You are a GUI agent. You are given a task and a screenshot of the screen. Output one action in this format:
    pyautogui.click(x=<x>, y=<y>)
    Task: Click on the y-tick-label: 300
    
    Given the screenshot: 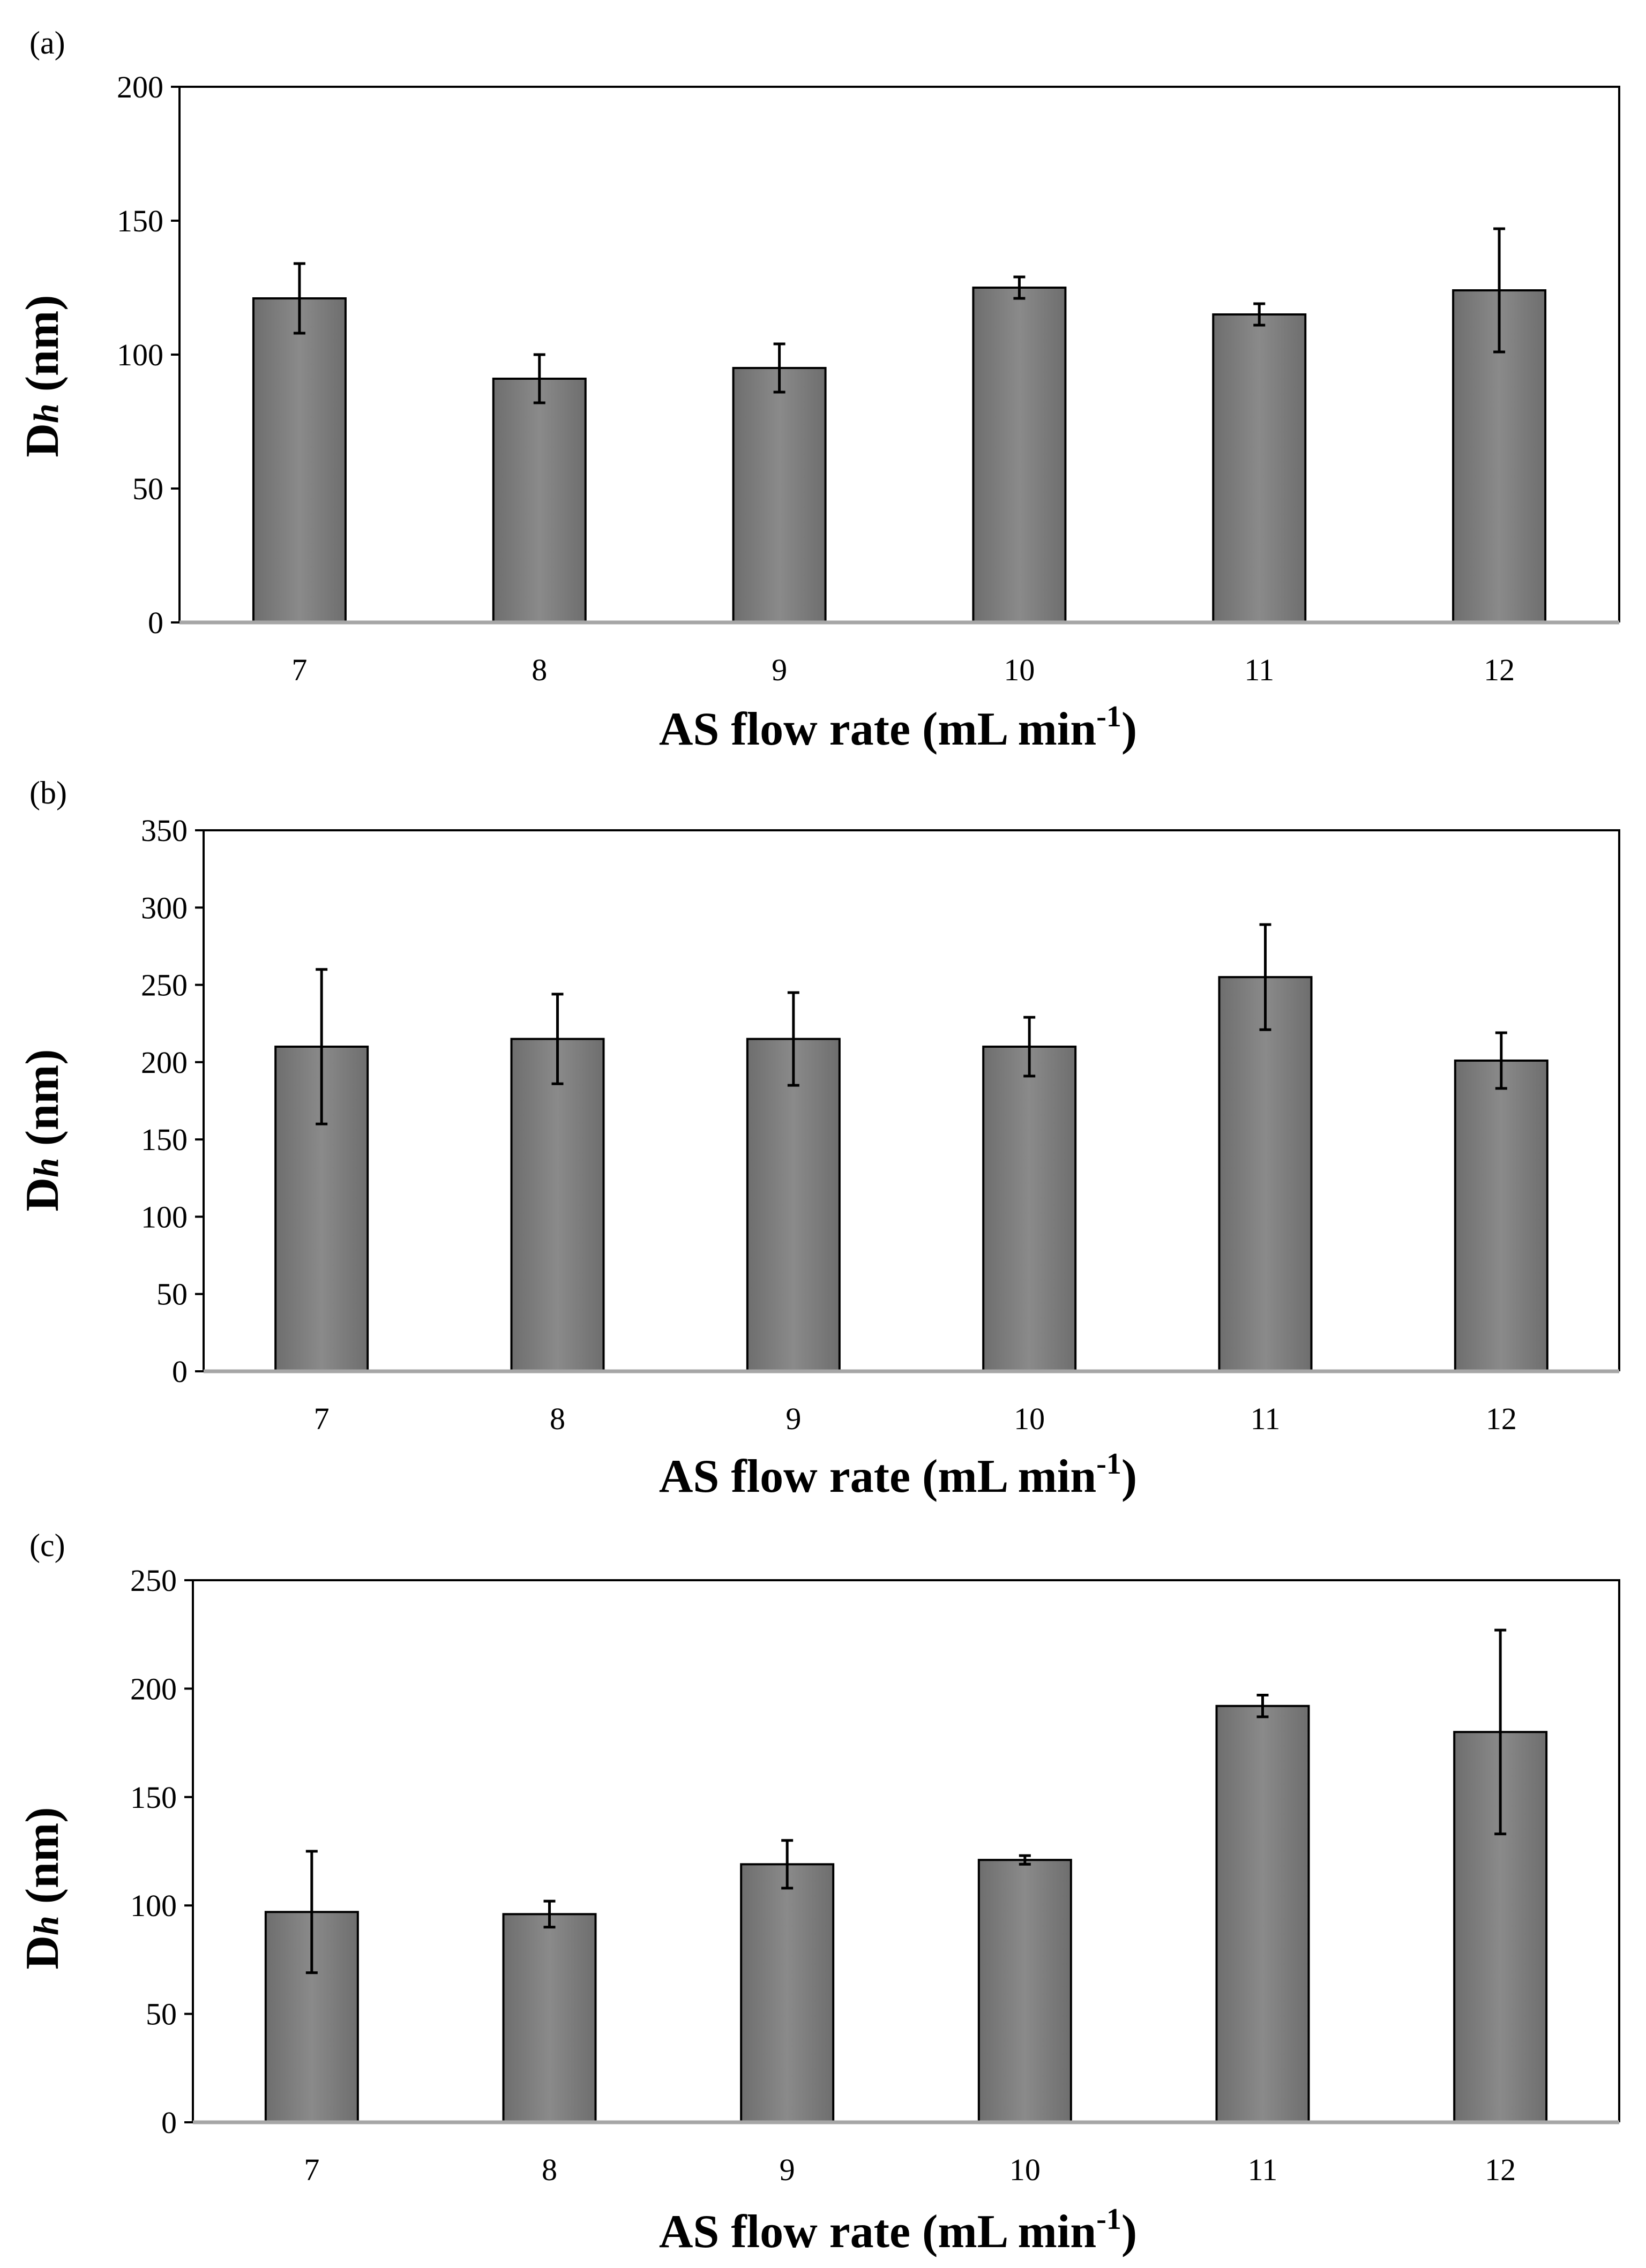 What is the action you would take?
    pyautogui.click(x=164, y=907)
    